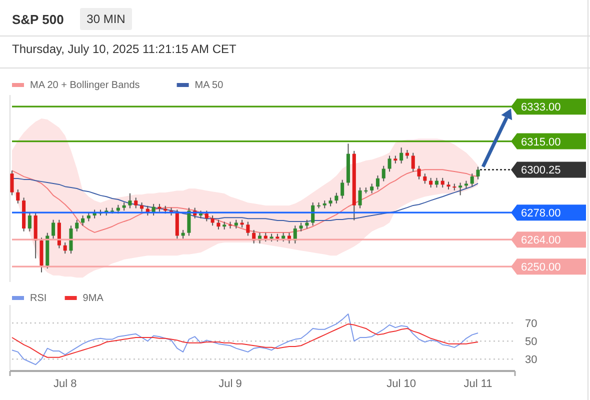 This screenshot has width=590, height=400. What do you see at coordinates (478, 384) in the screenshot?
I see `x-tick-label: Jul 11` at bounding box center [478, 384].